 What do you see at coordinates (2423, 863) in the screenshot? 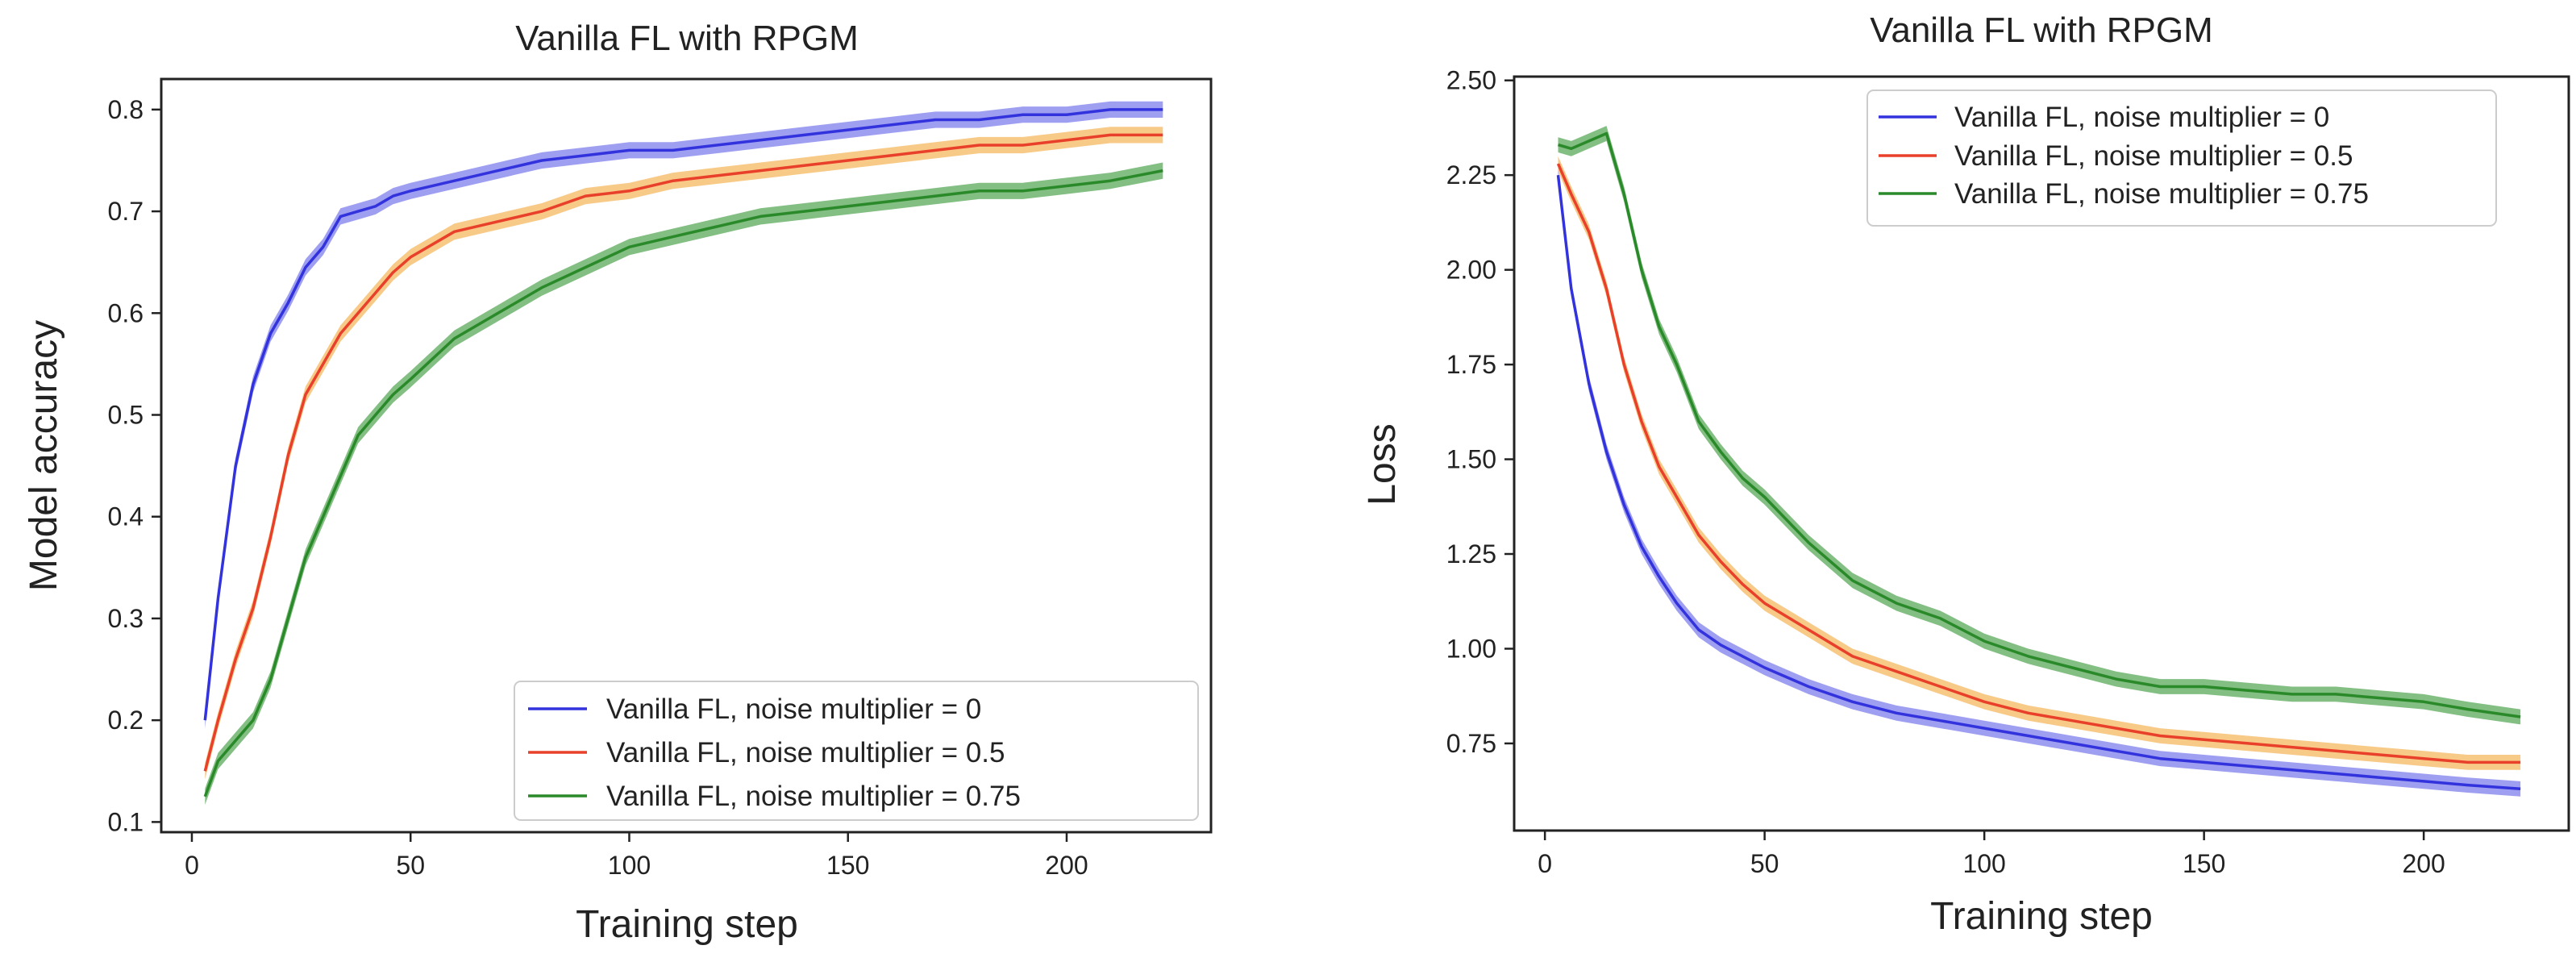
I see `loss-x-tick-label-4: 200` at bounding box center [2423, 863].